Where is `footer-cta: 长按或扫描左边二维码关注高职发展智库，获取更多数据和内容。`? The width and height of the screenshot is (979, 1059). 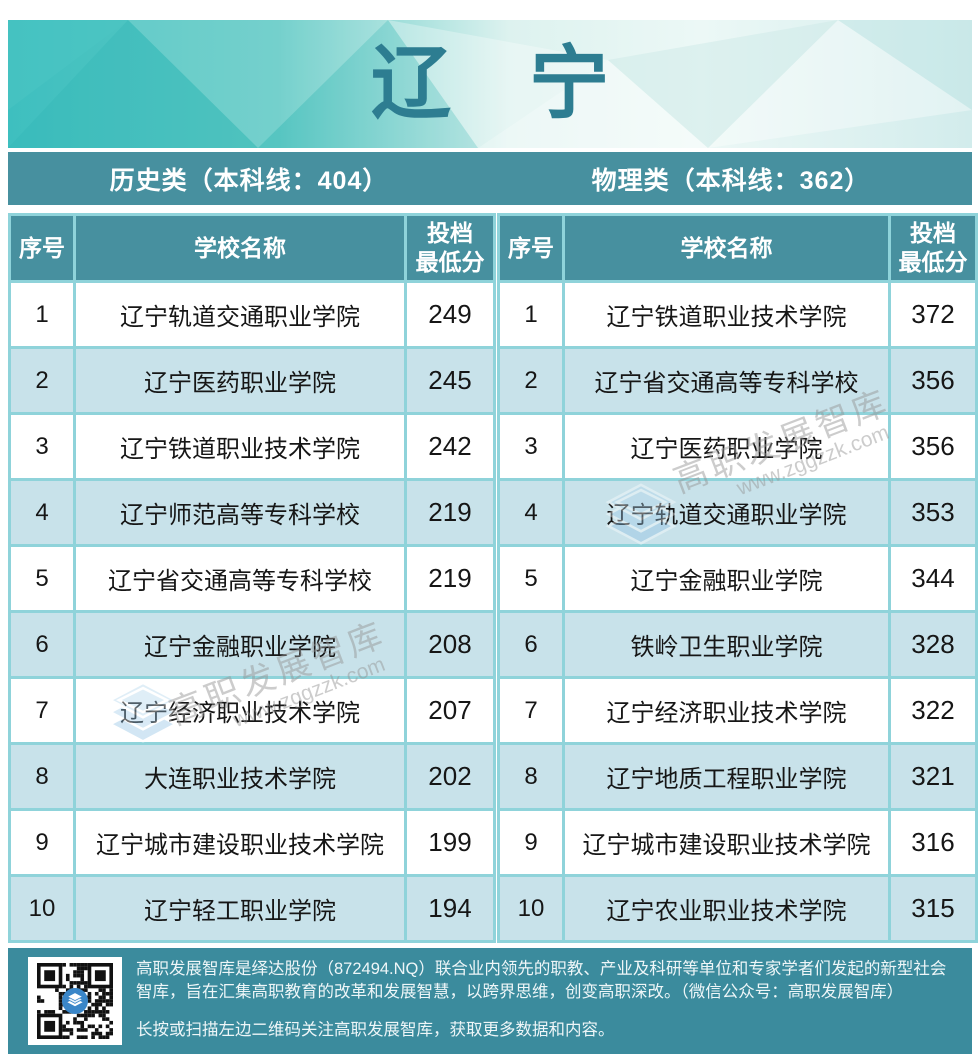
footer-cta: 长按或扫描左边二维码关注高职发展智库，获取更多数据和内容。 is located at coordinates (375, 1029).